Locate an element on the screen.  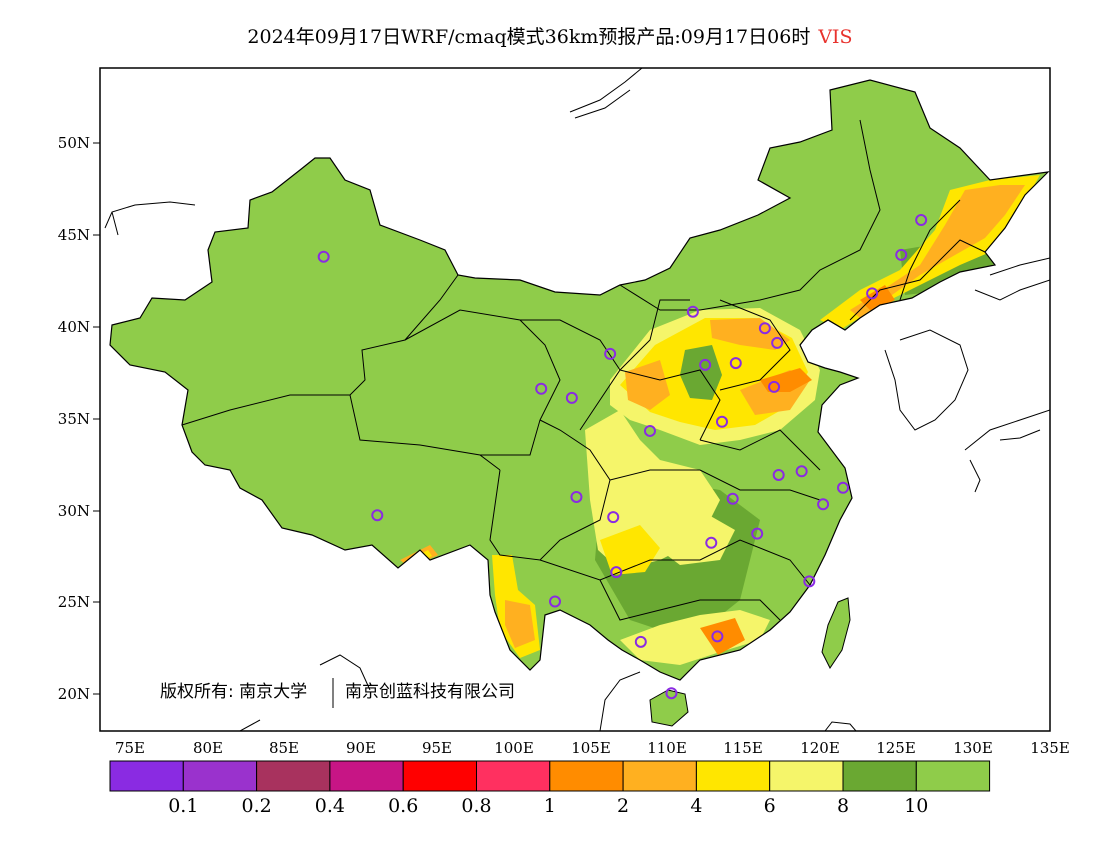
lat-label: 45N is located at coordinates (74, 235).